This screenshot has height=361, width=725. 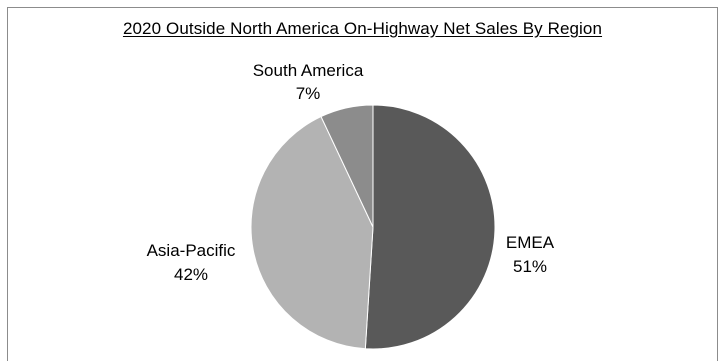 What do you see at coordinates (191, 262) in the screenshot?
I see `slice-label-asia-pacific: Asia-Pacific 42%` at bounding box center [191, 262].